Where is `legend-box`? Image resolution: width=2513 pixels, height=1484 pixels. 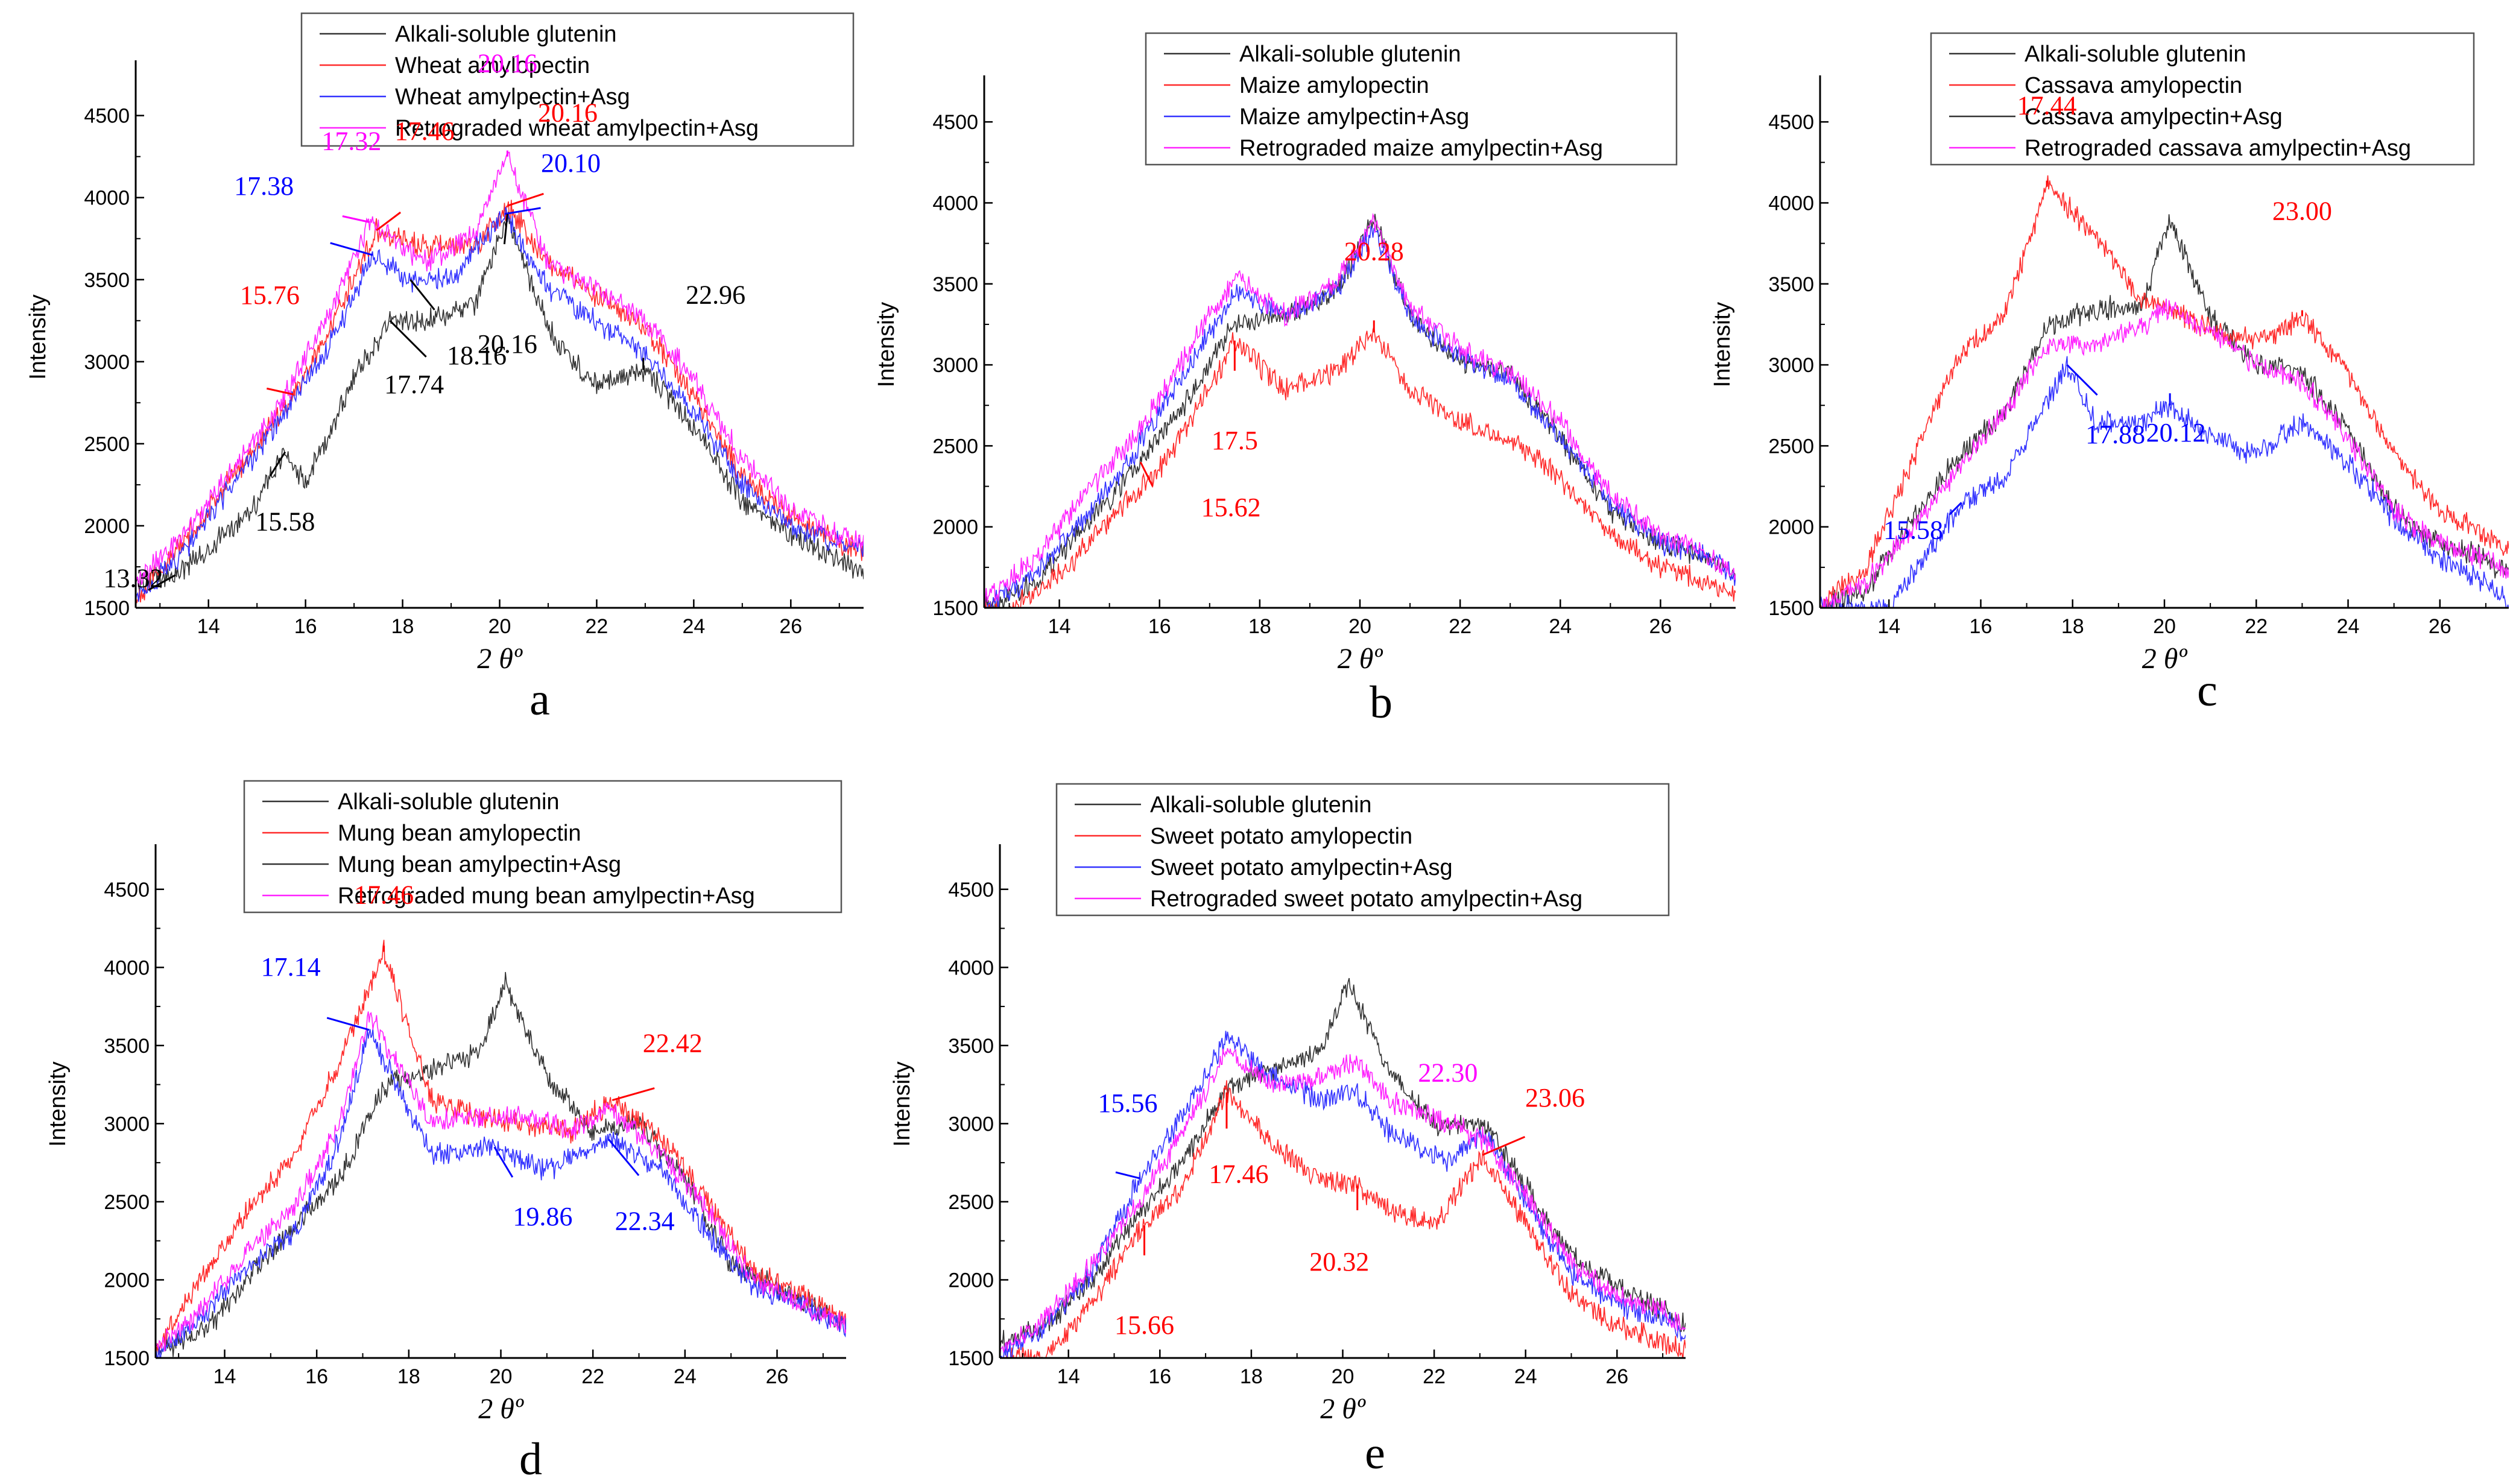 legend-box is located at coordinates (1411, 99).